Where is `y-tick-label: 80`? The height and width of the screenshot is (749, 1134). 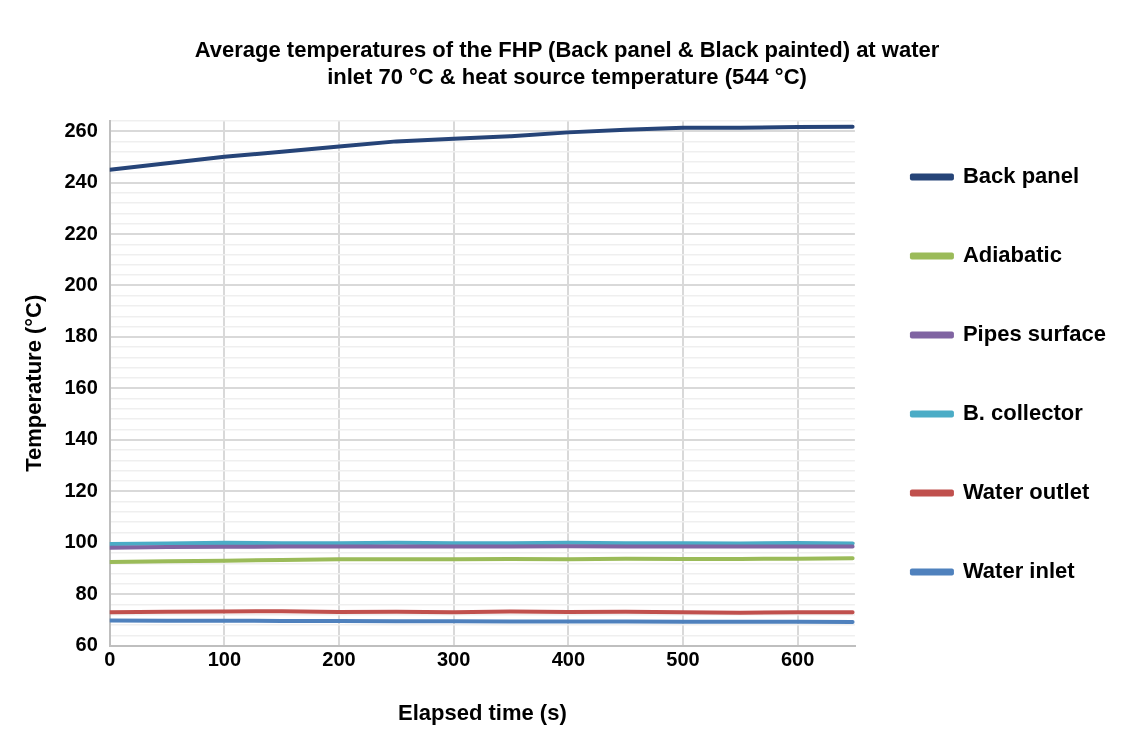
y-tick-label: 80 is located at coordinates (86, 592).